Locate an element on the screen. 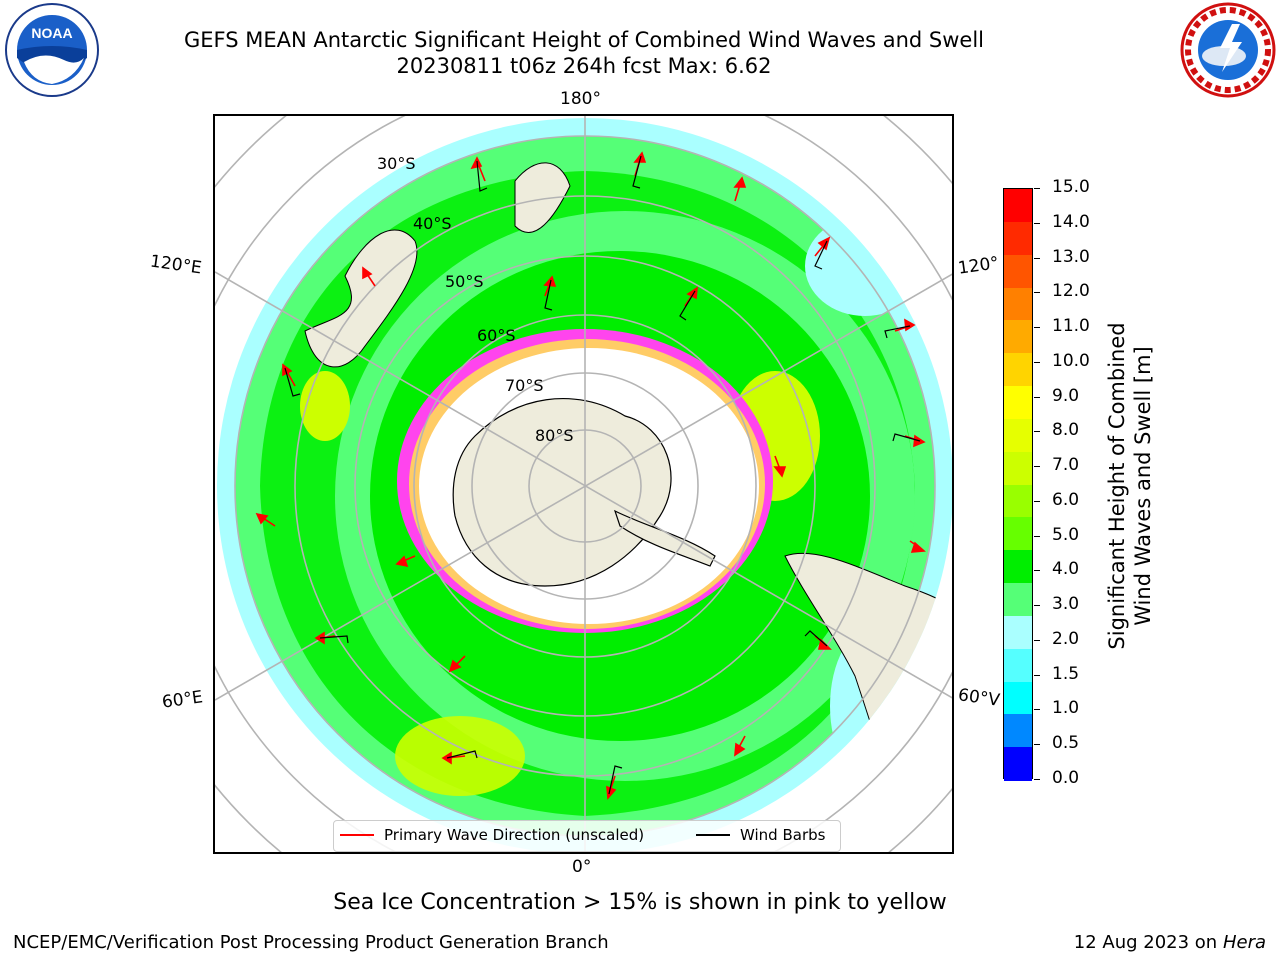 The image size is (1280, 960). lon-label-0: 0° is located at coordinates (582, 867).